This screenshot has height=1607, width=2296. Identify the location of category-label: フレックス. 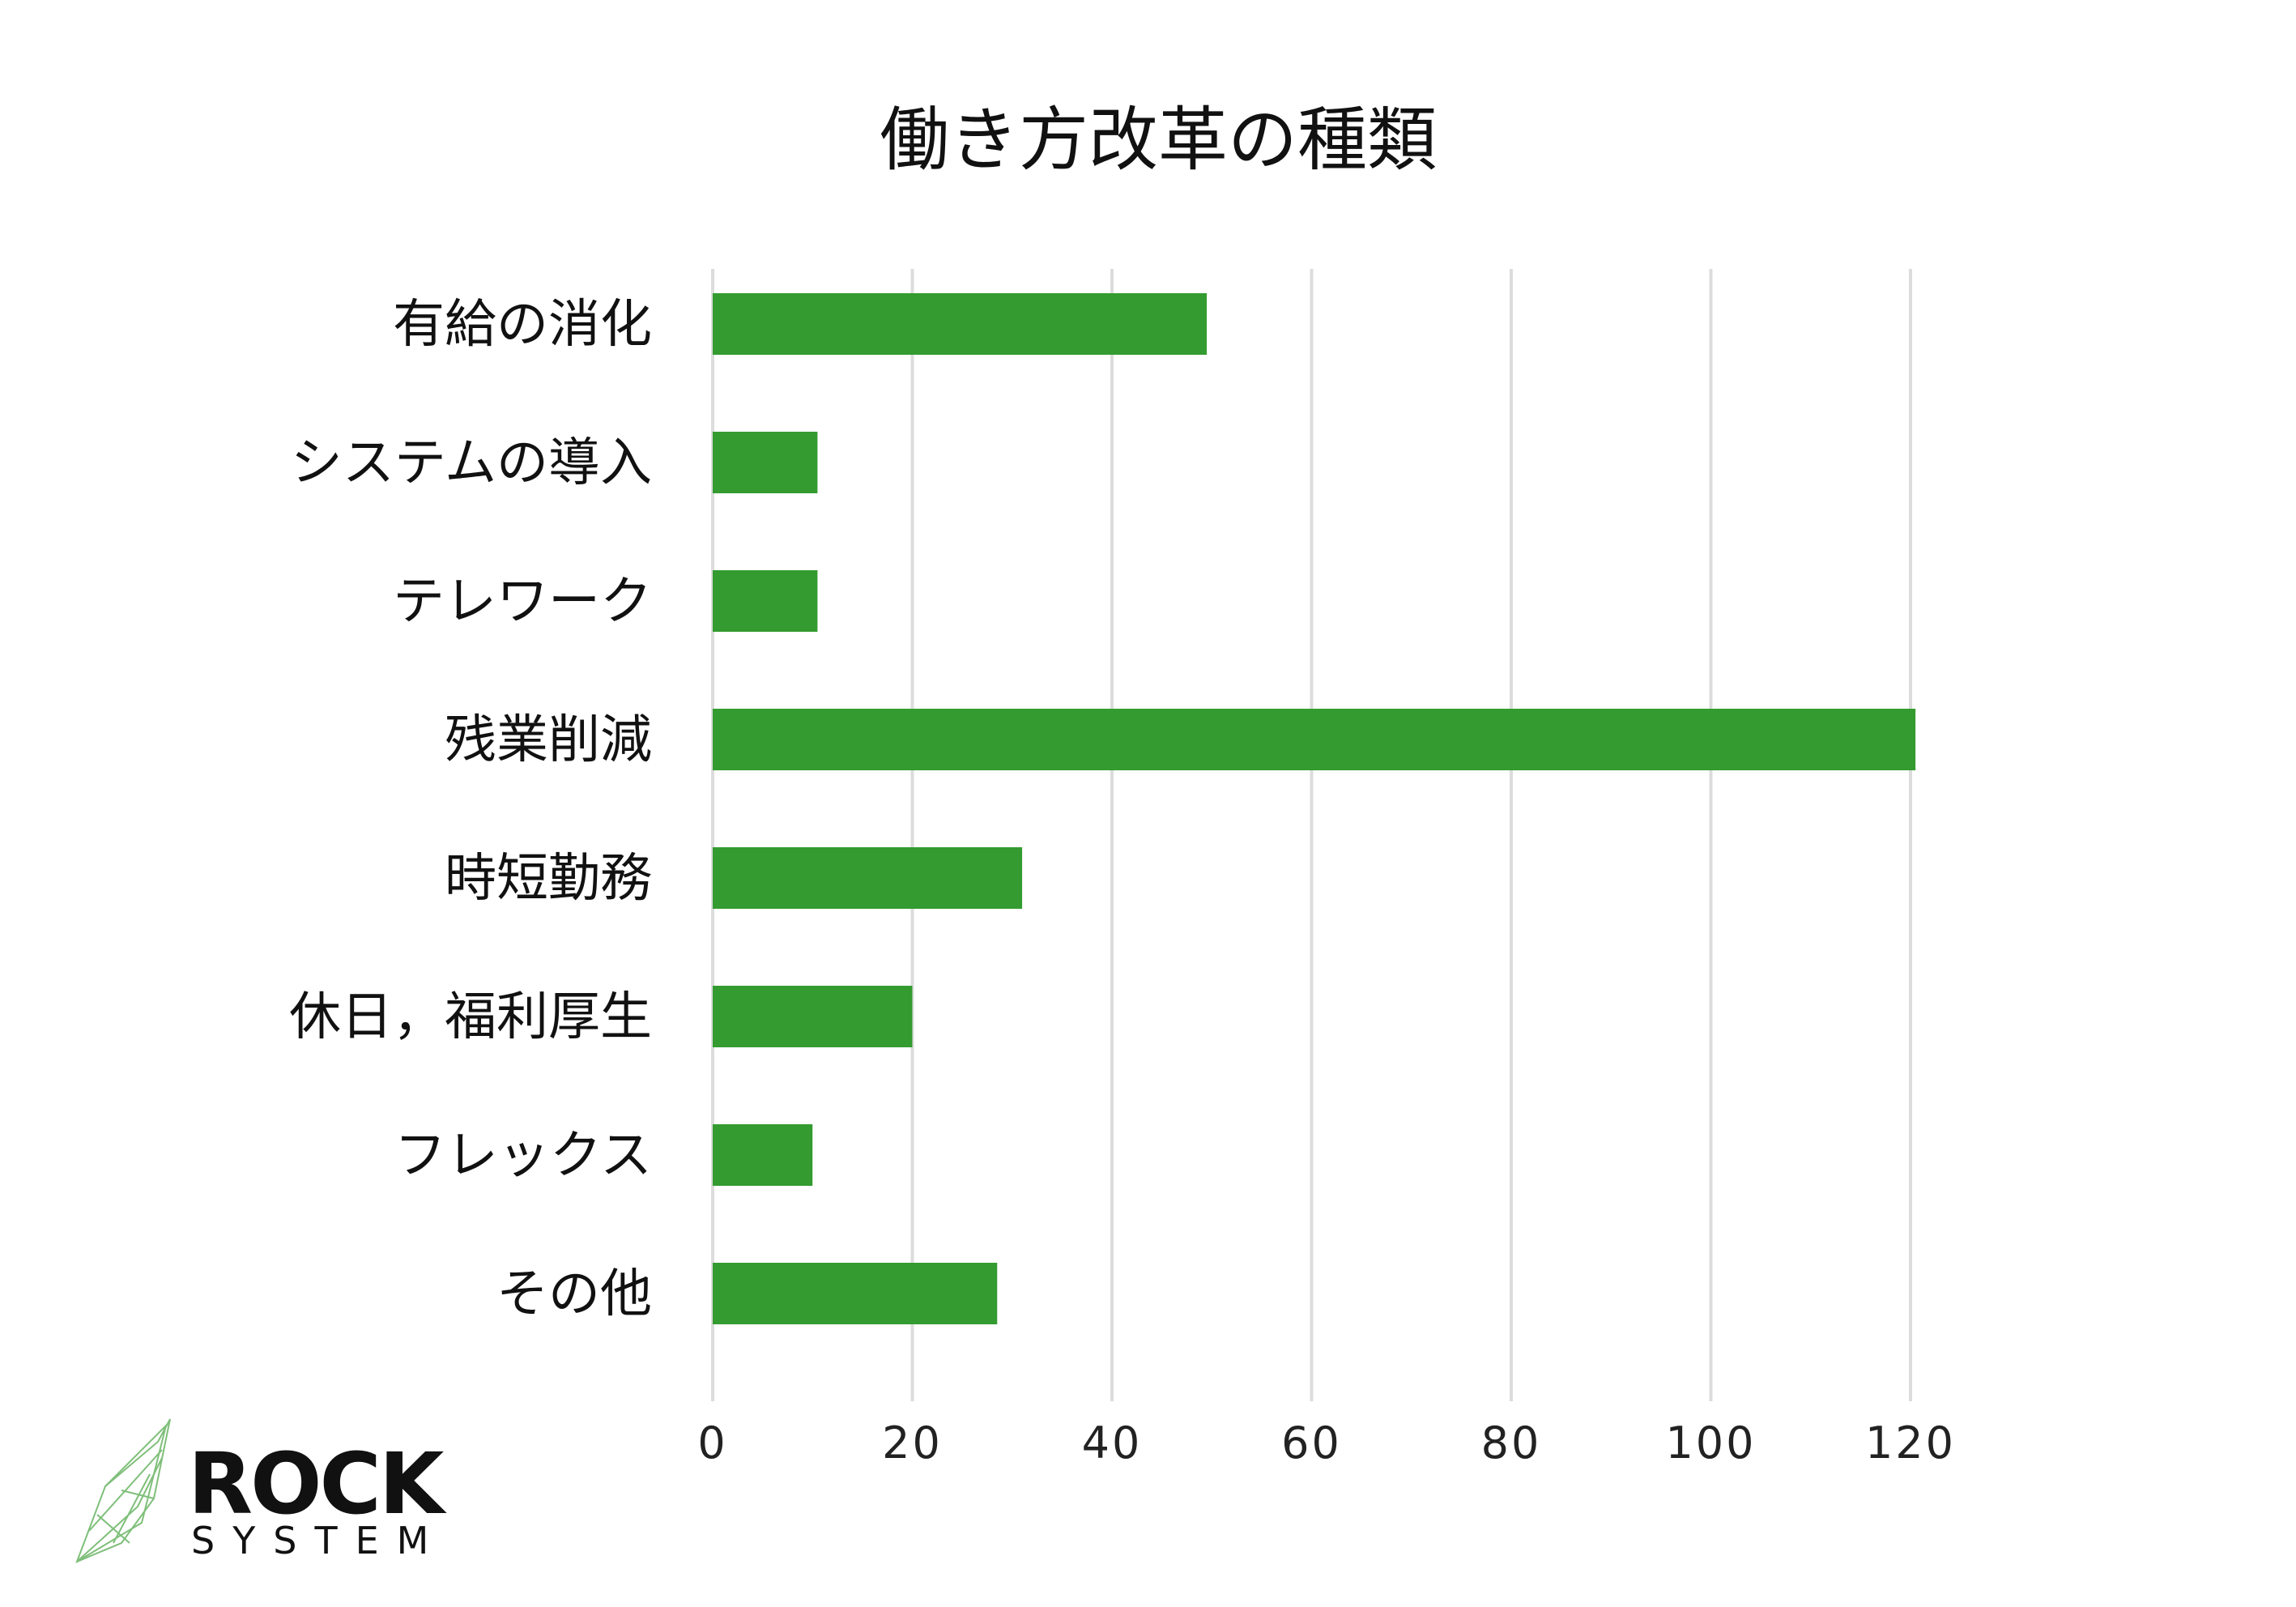
(523, 1156).